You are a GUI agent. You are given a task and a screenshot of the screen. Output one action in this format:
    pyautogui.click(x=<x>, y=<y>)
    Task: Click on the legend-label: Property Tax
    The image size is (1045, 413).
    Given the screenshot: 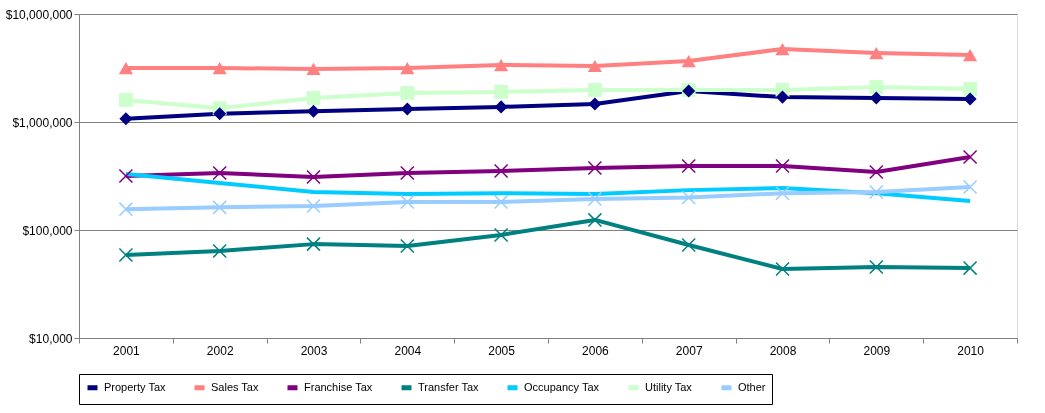 What is the action you would take?
    pyautogui.click(x=135, y=386)
    